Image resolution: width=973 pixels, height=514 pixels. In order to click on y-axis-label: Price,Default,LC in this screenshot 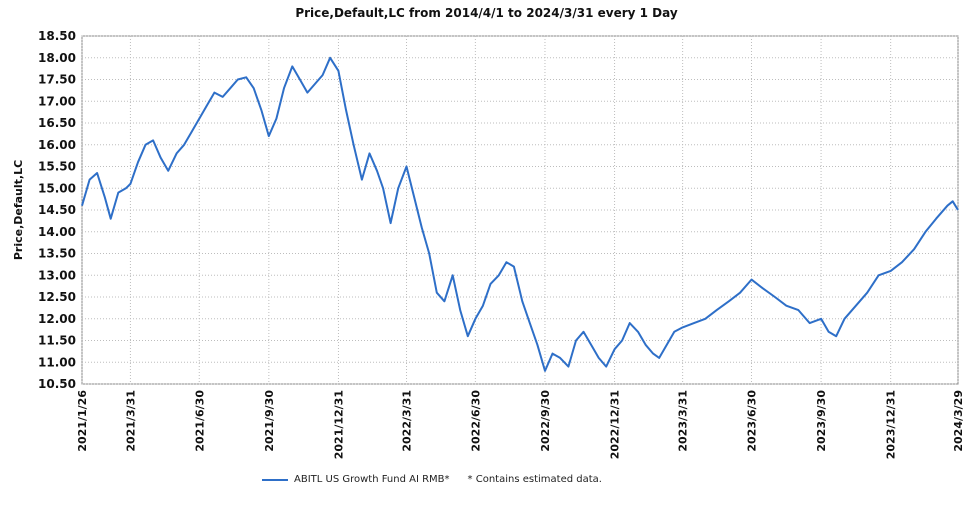, I will do `click(18, 210)`.